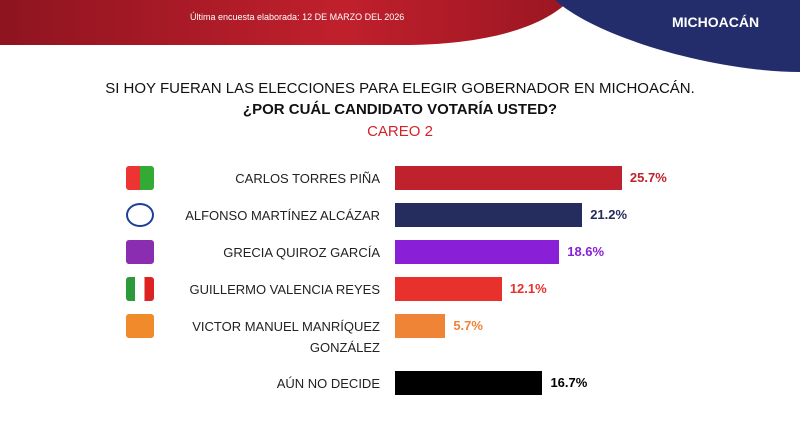  I want to click on category-label: GRECIA QUIROZ GARCÍA, so click(301, 252).